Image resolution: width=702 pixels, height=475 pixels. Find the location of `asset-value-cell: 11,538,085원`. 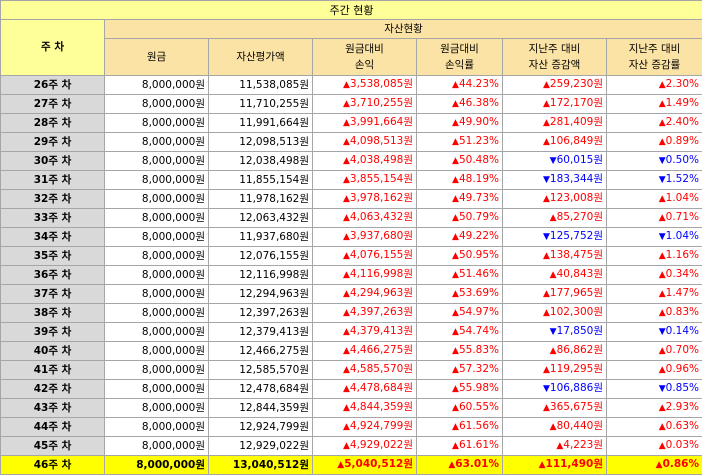

asset-value-cell: 11,538,085원 is located at coordinates (261, 85).